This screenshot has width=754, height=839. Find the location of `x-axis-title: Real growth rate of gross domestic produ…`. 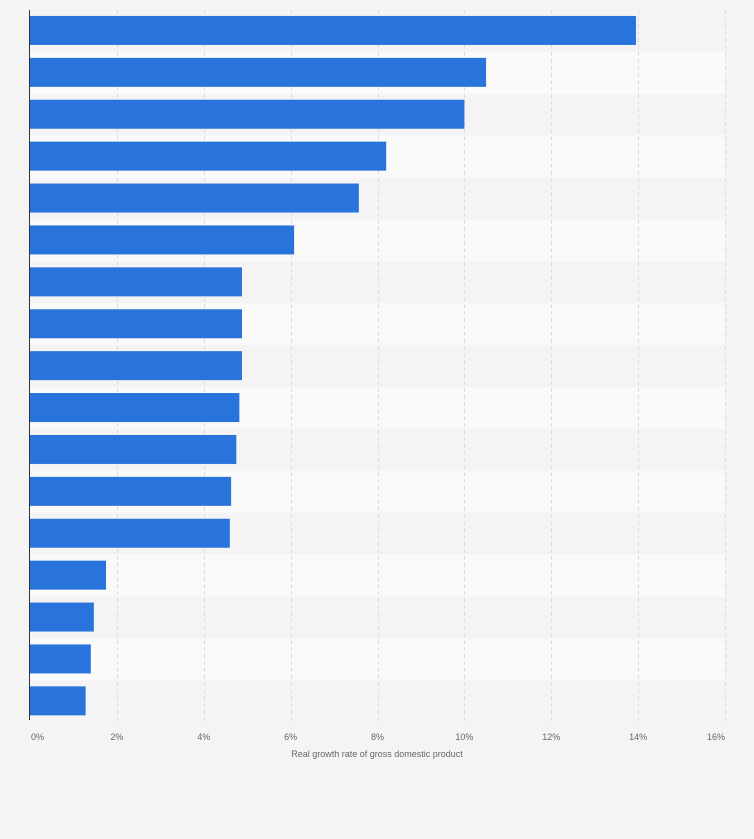

x-axis-title: Real growth rate of gross domestic produ… is located at coordinates (377, 754).